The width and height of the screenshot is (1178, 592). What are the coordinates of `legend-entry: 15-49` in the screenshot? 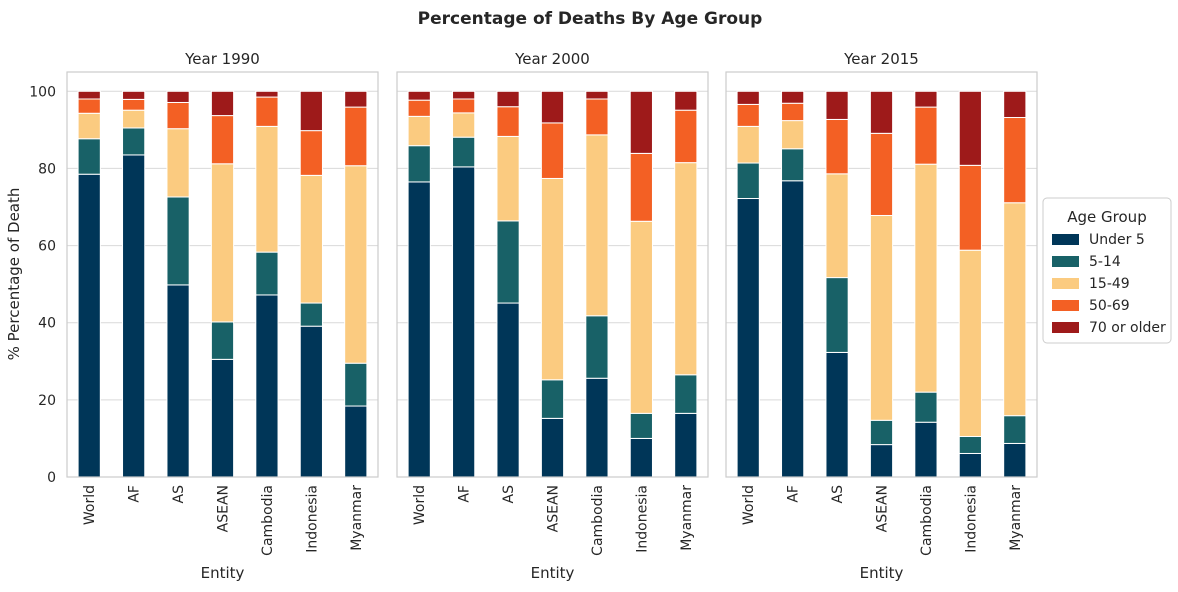 It's located at (1109, 284).